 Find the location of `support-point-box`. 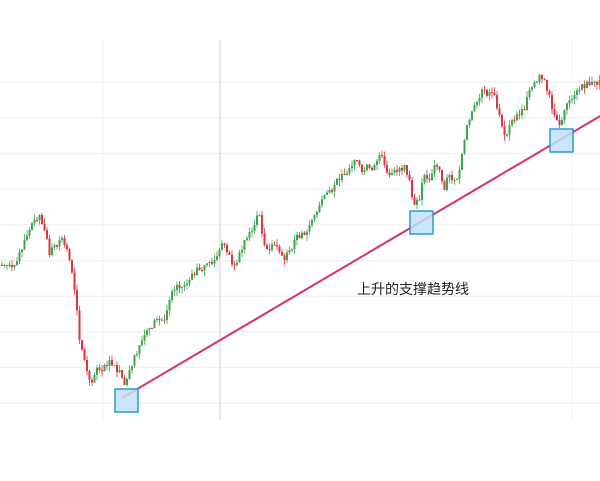

support-point-box is located at coordinates (421, 222).